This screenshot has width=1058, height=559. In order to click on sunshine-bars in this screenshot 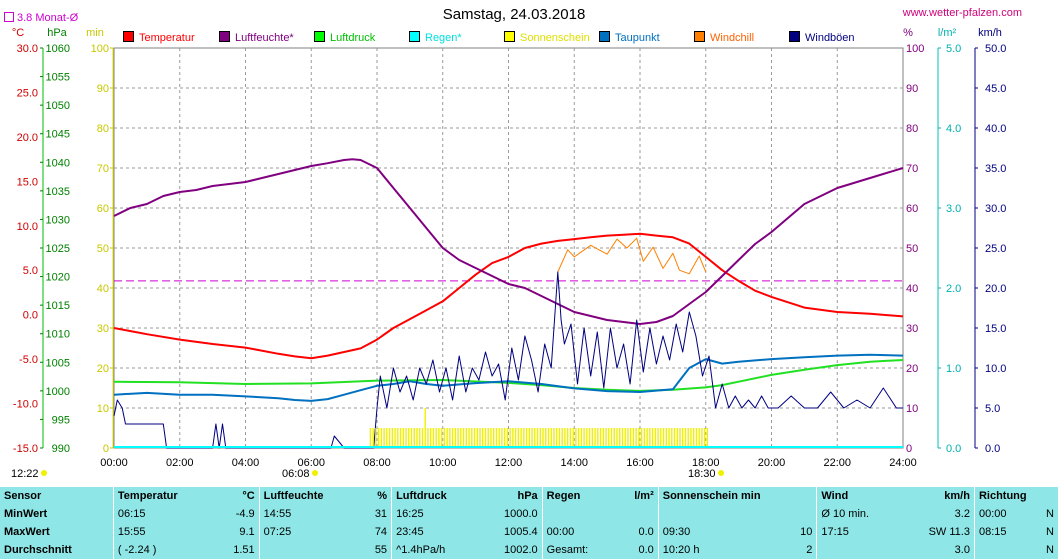, I will do `click(539, 428)`.